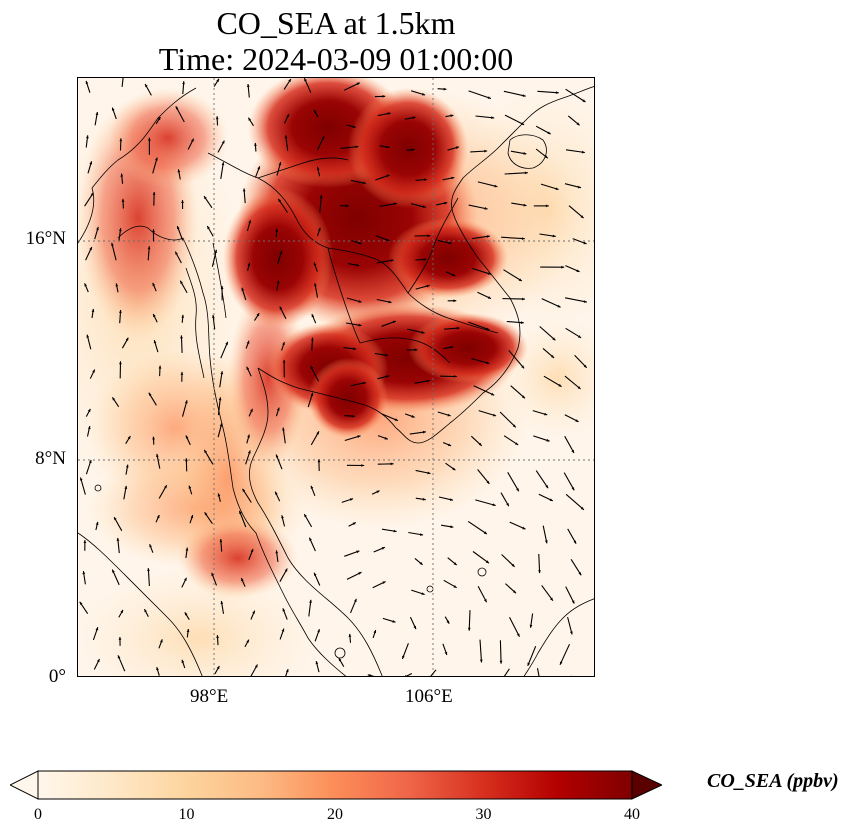 The height and width of the screenshot is (836, 854). What do you see at coordinates (45, 238) in the screenshot?
I see `lat-label-16n: 16°N` at bounding box center [45, 238].